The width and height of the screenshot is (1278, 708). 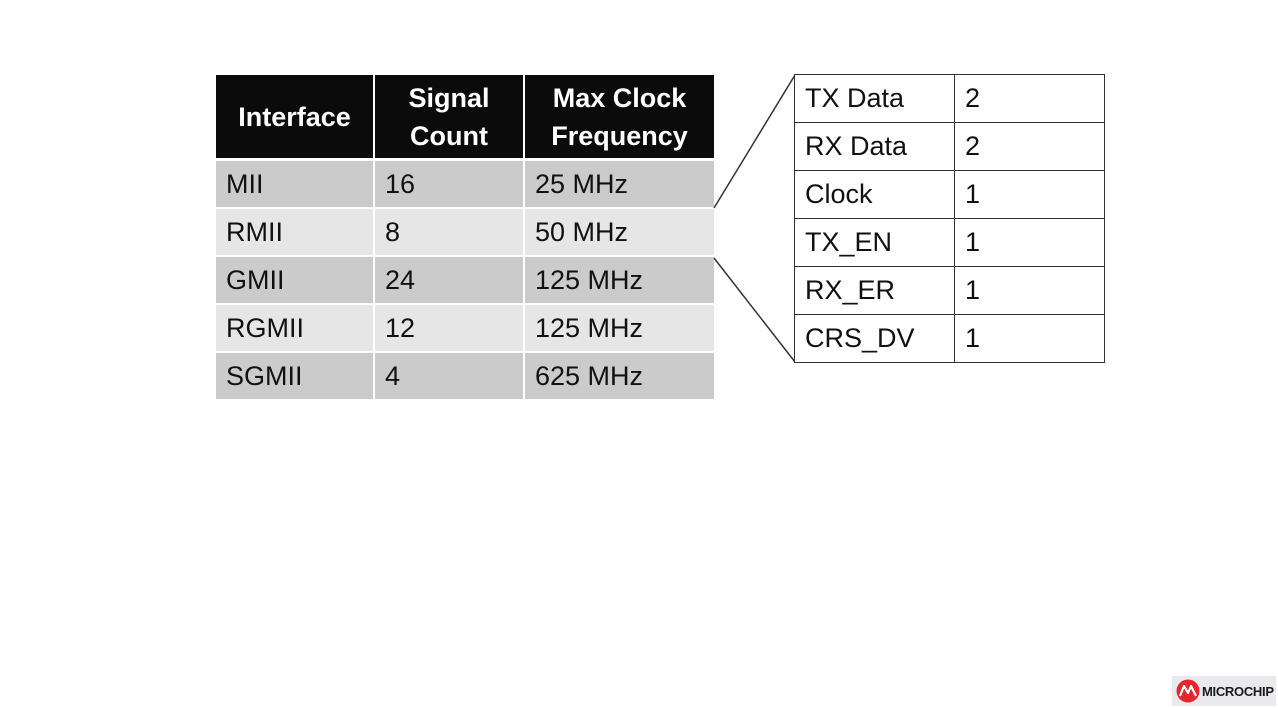 What do you see at coordinates (619, 135) in the screenshot?
I see `header-max-clock-line-2: Frequency` at bounding box center [619, 135].